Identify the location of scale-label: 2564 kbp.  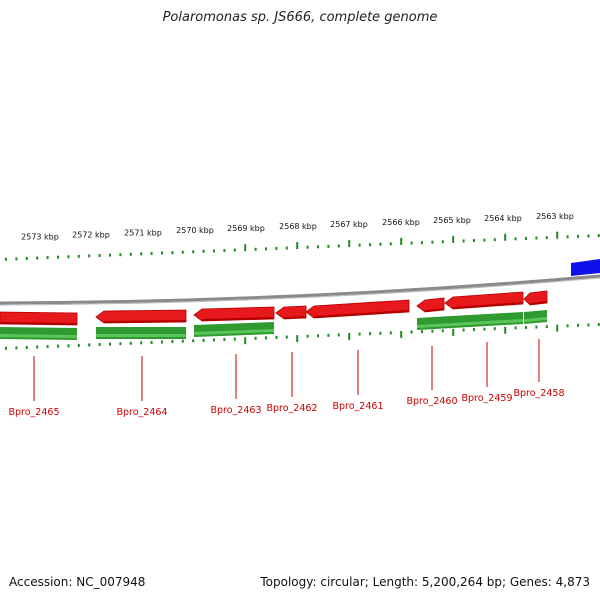
(503, 218).